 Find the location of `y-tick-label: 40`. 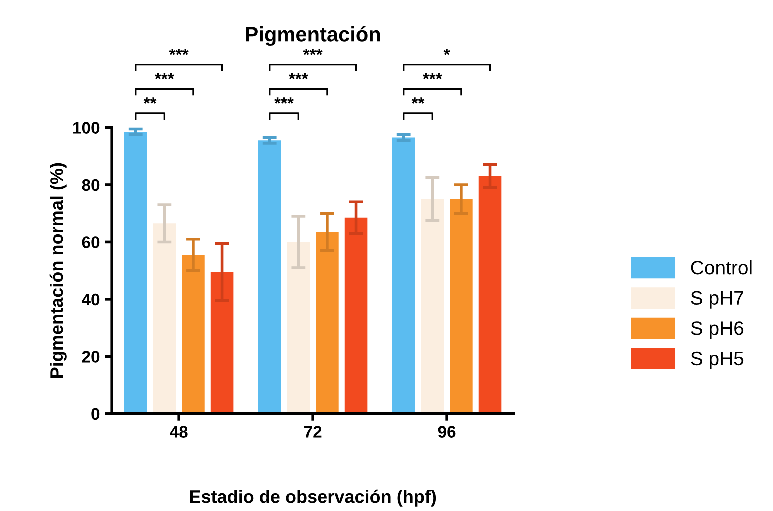

y-tick-label: 40 is located at coordinates (91, 300).